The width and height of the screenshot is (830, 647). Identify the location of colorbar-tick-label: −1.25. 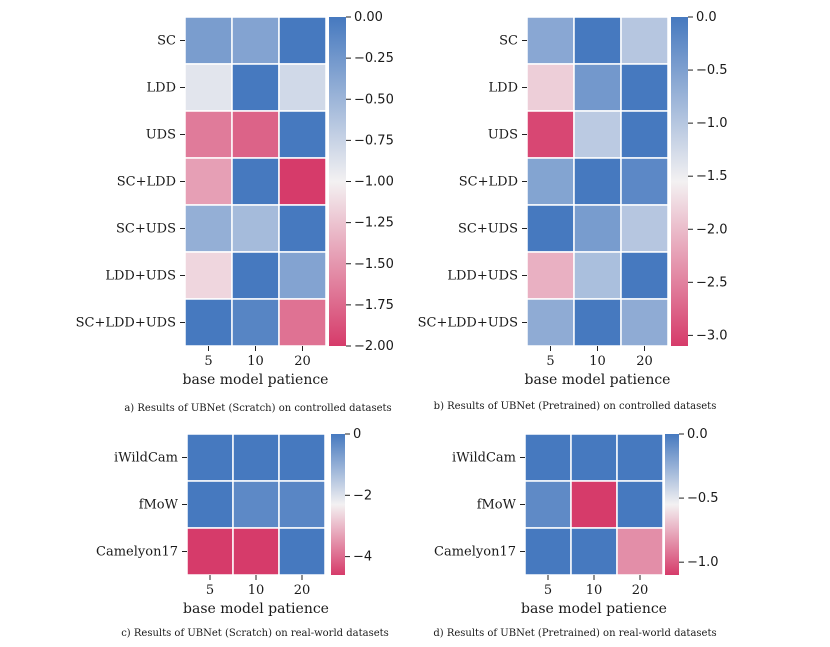
(374, 223).